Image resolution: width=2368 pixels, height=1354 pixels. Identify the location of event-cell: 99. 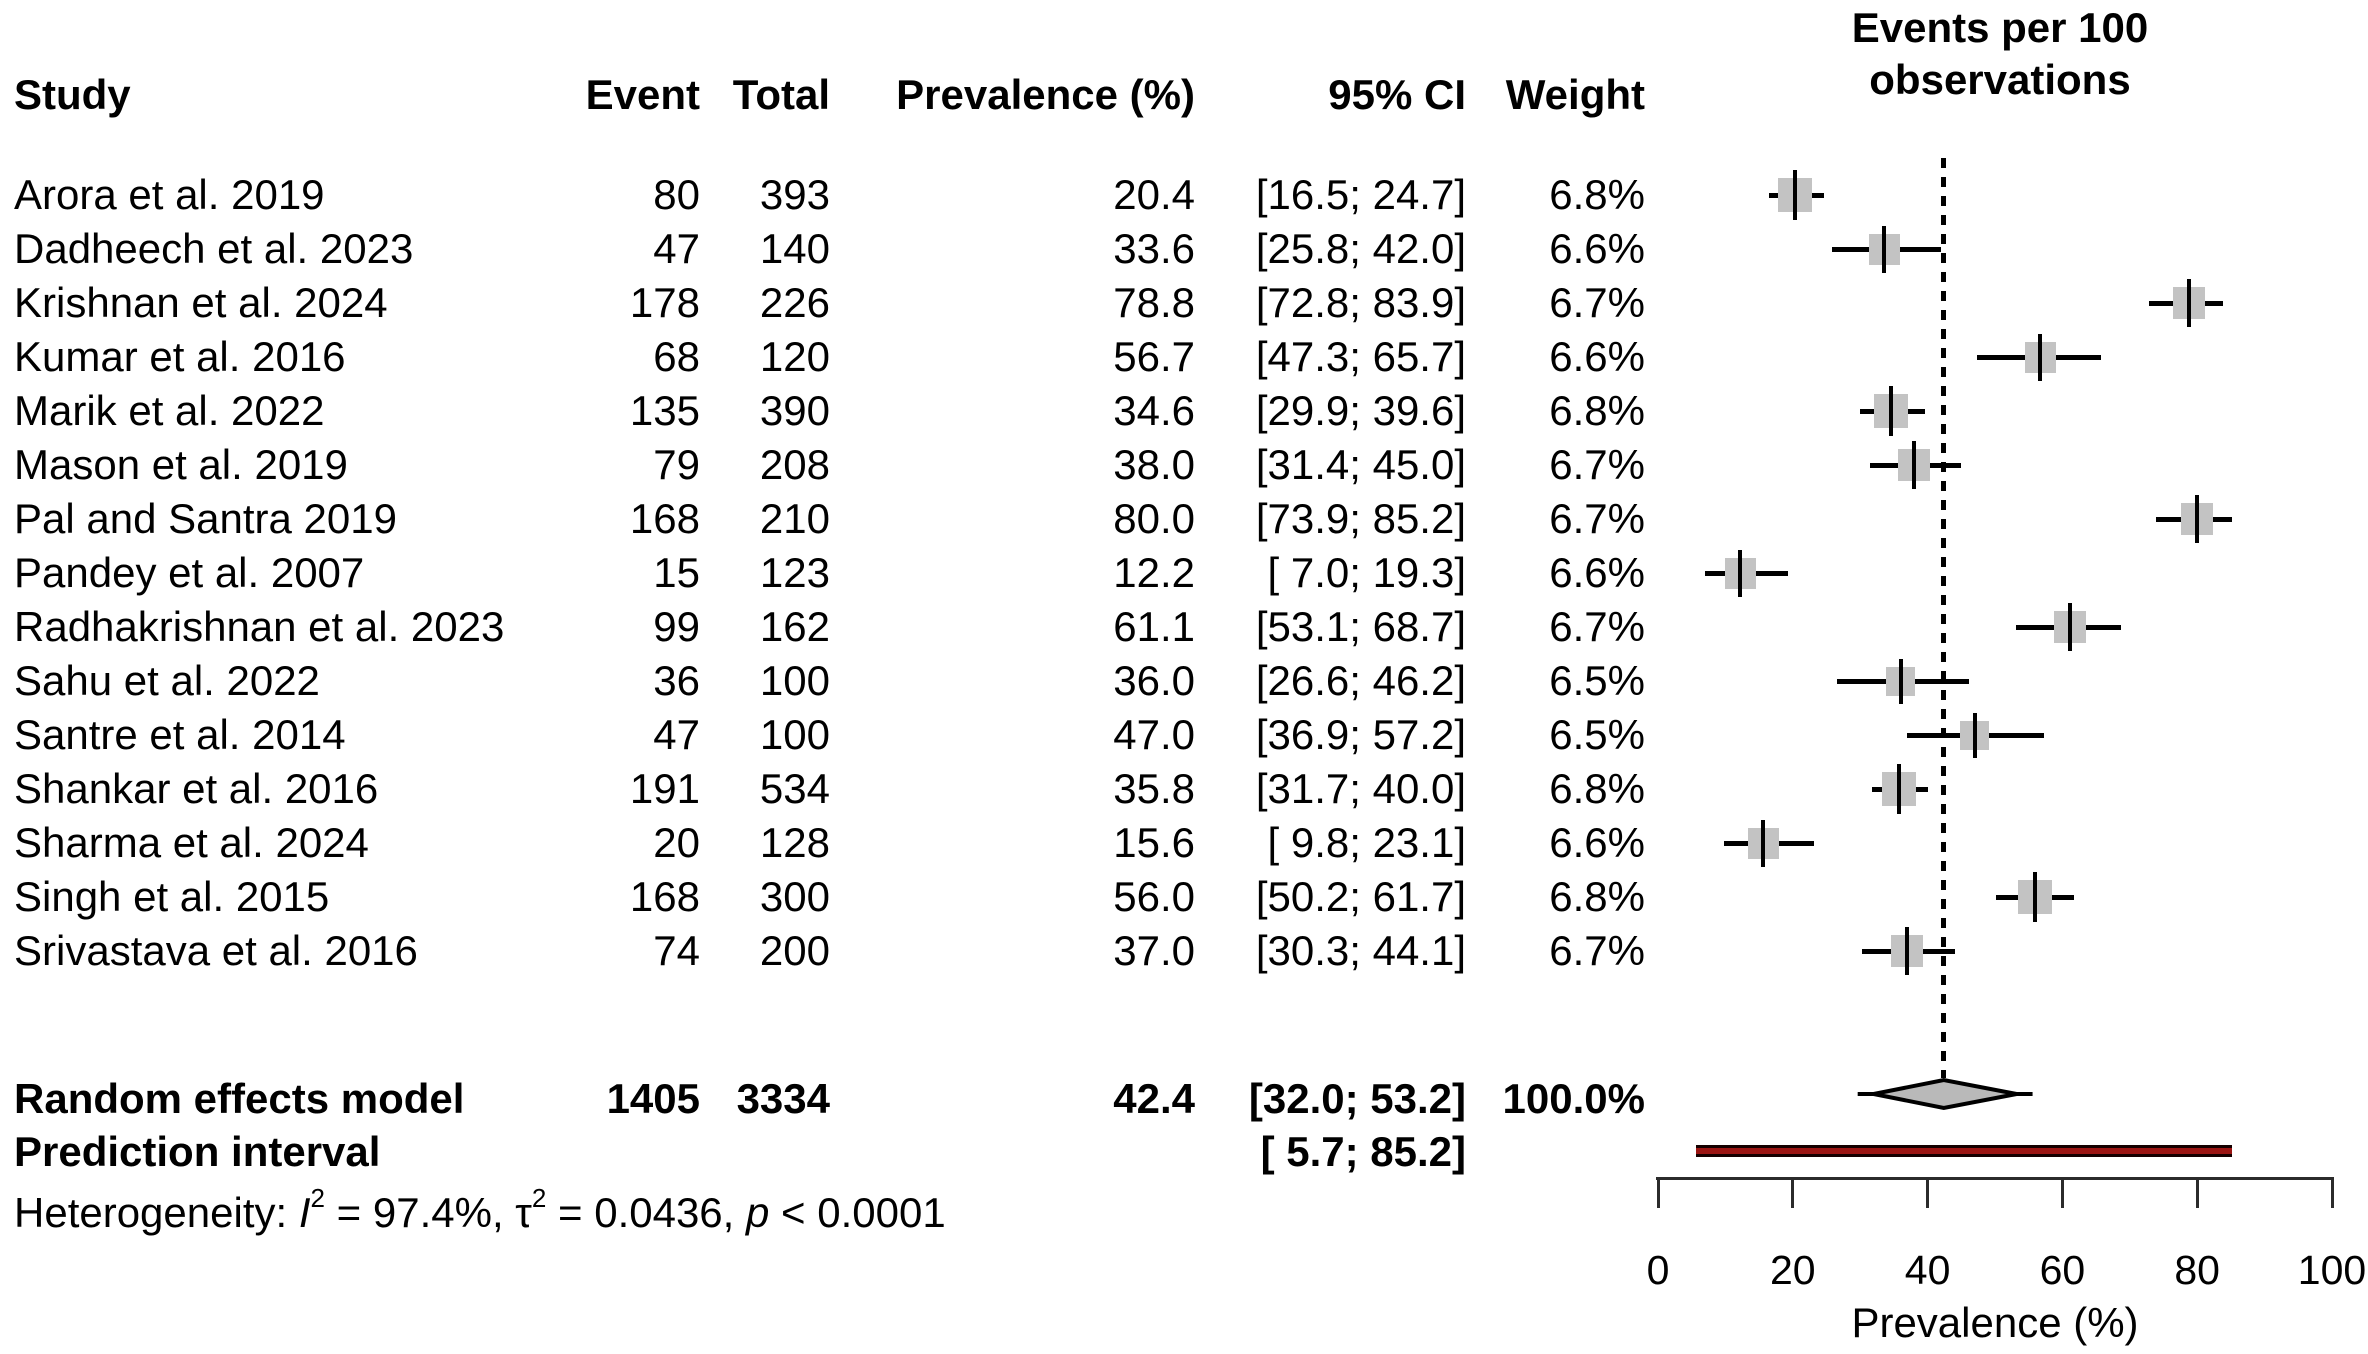
(676, 626).